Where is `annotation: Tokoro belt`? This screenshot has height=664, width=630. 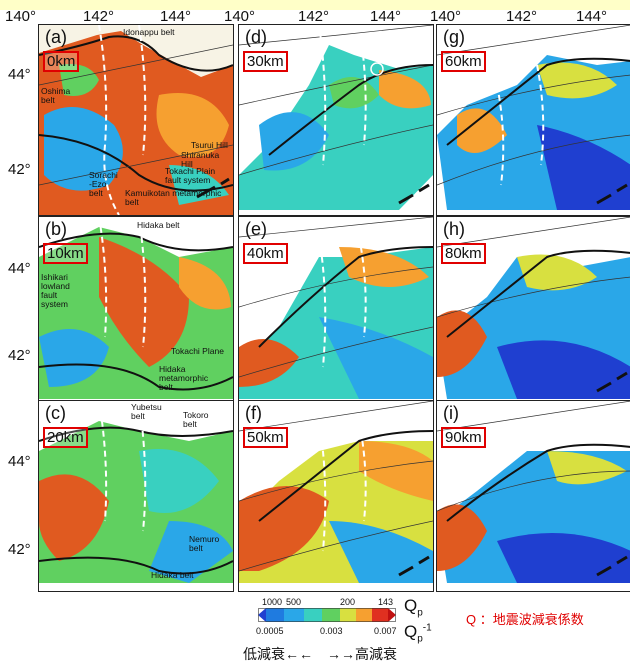
annotation: Tokoro belt is located at coordinates (196, 419).